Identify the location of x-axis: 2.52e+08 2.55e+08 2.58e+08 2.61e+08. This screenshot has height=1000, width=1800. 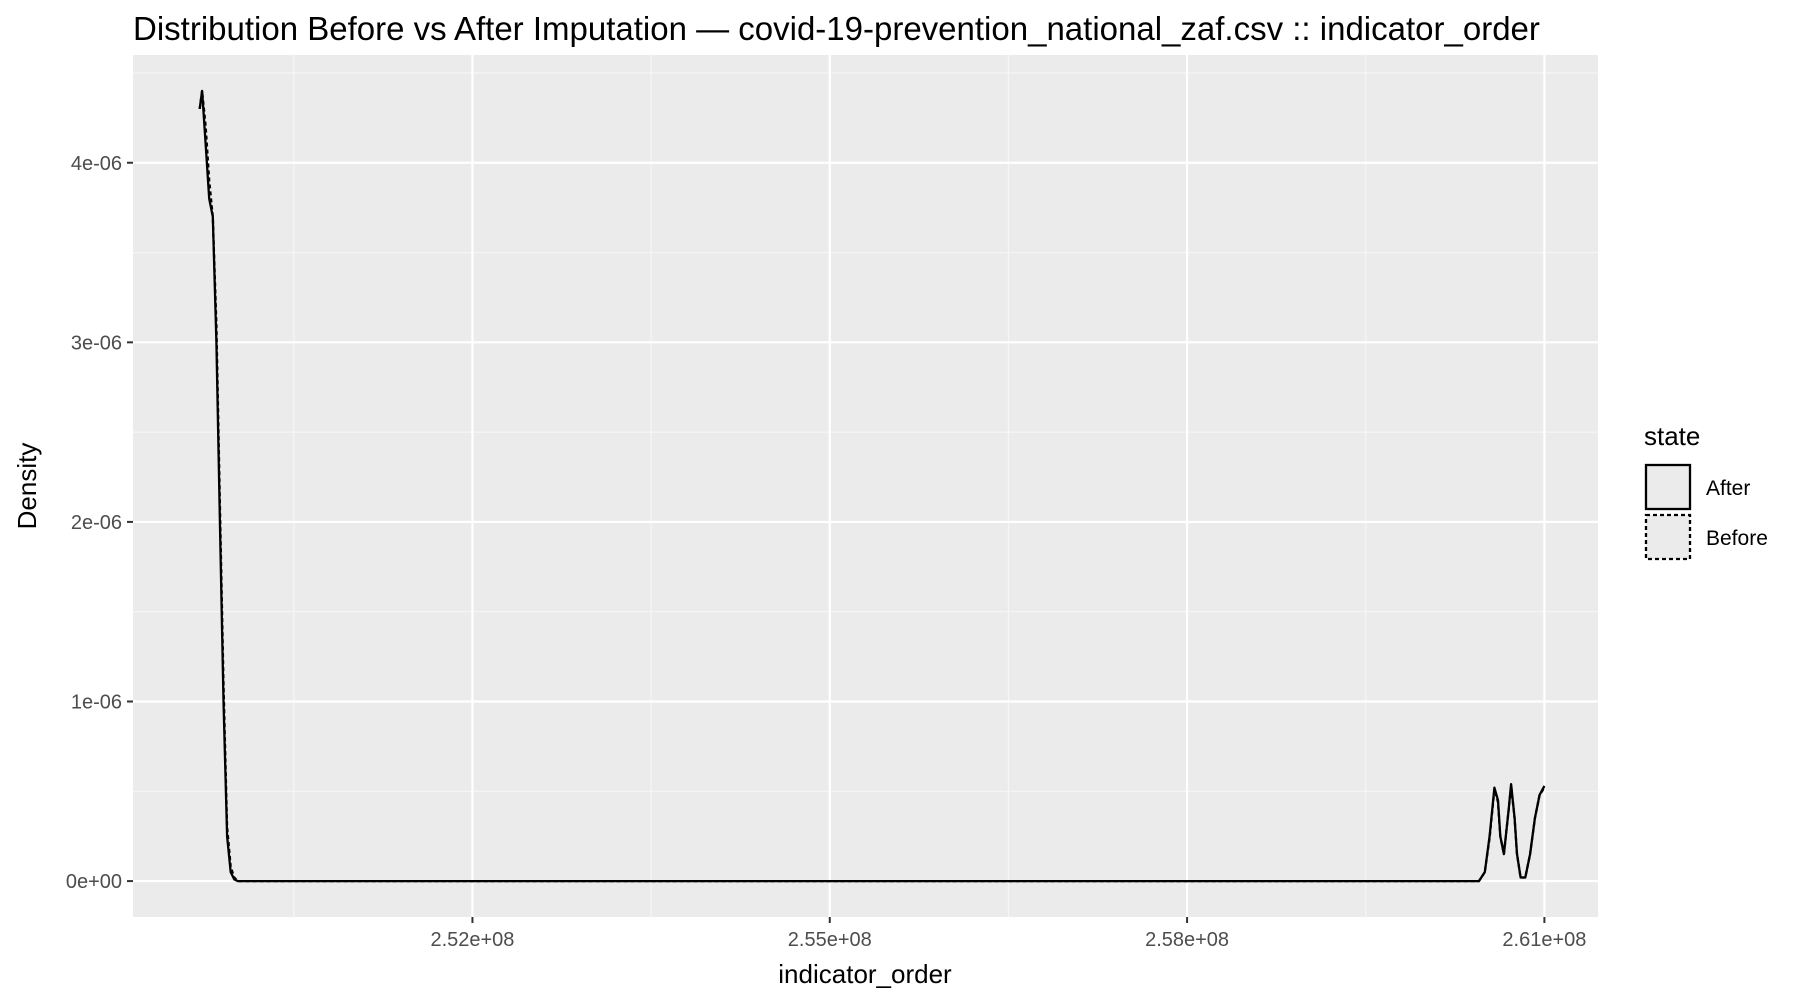
(1008, 934).